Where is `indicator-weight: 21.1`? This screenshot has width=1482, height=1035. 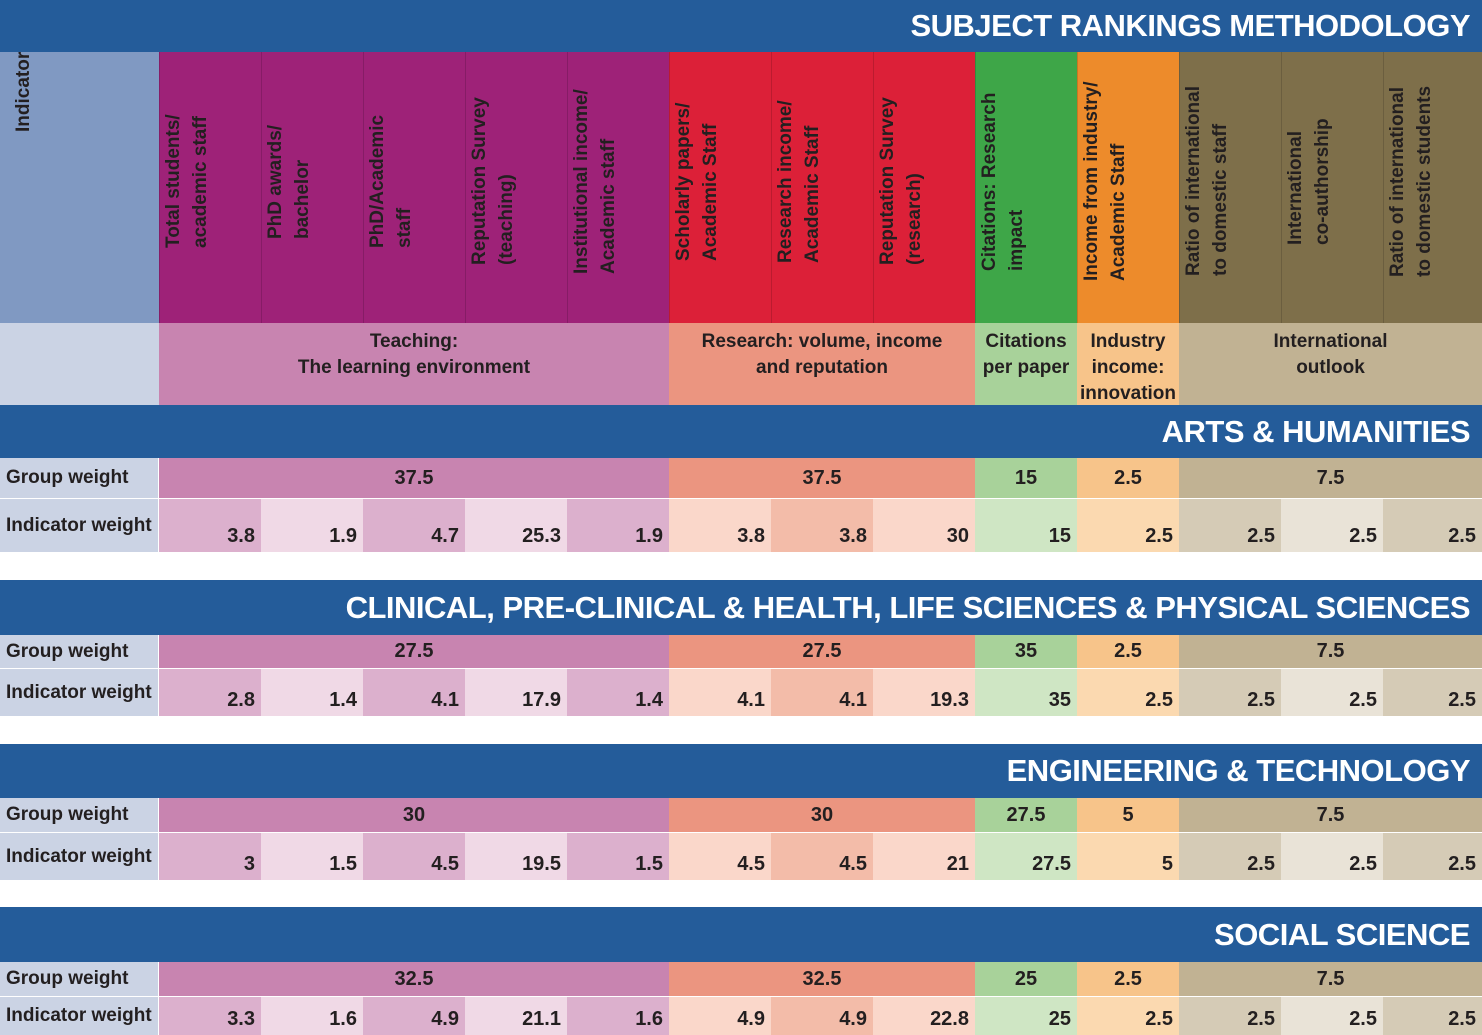
indicator-weight: 21.1 is located at coordinates (516, 1015).